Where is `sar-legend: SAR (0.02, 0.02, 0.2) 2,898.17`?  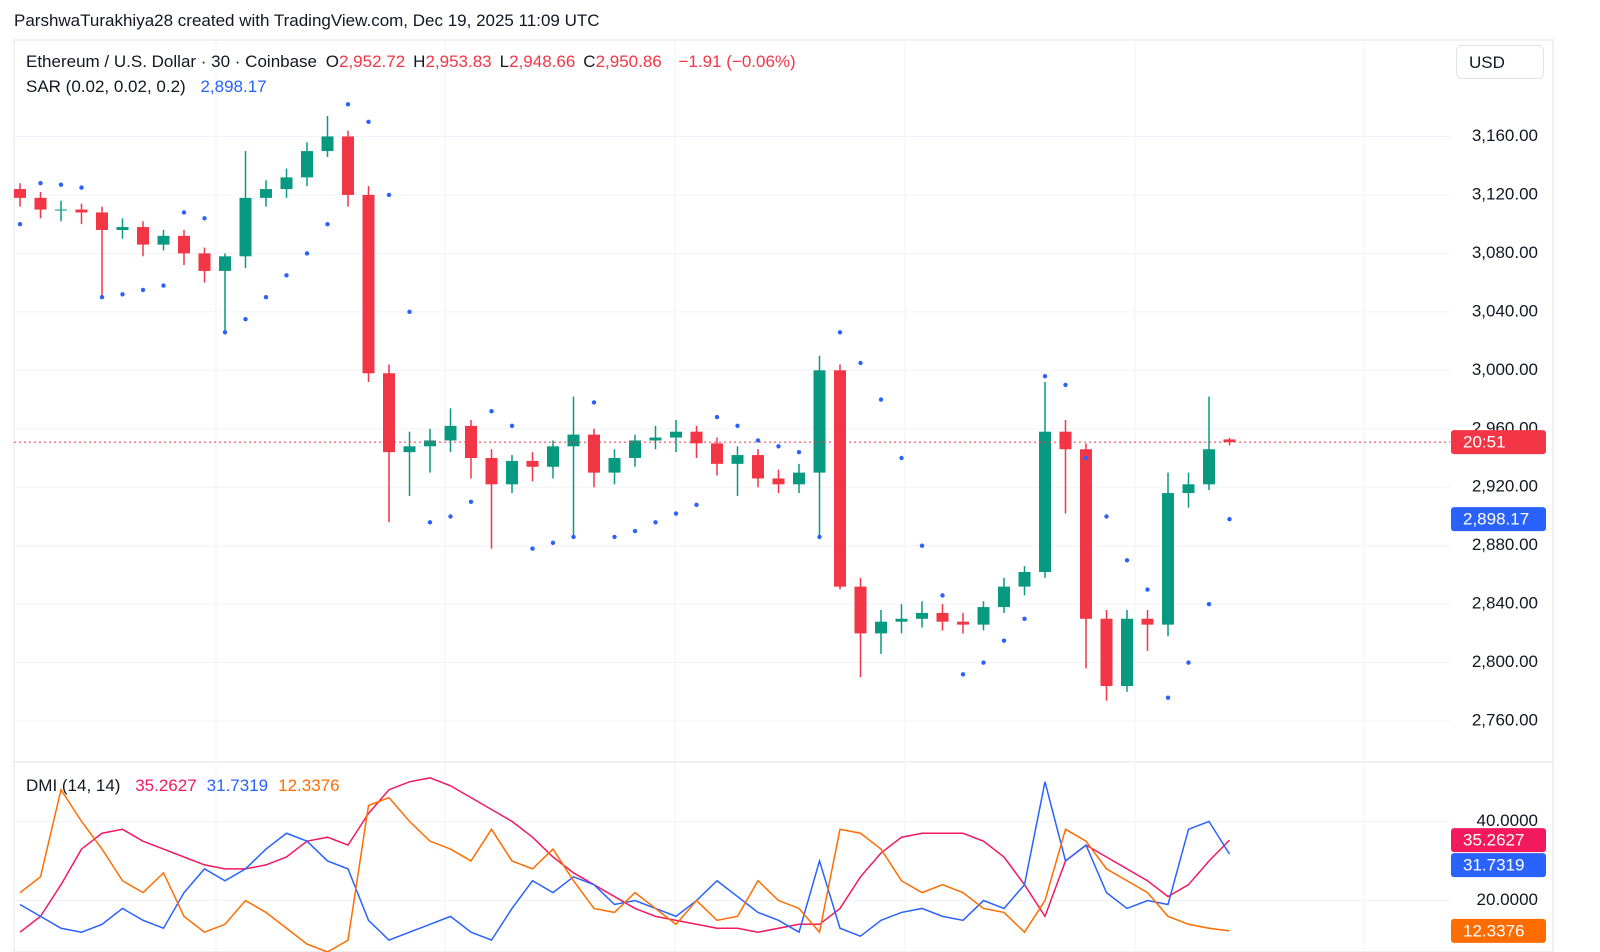
sar-legend: SAR (0.02, 0.02, 0.2) 2,898.17 is located at coordinates (148, 87).